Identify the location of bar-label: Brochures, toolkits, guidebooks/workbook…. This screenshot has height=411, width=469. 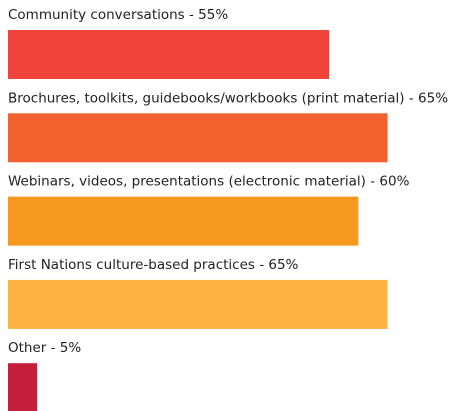
(228, 98).